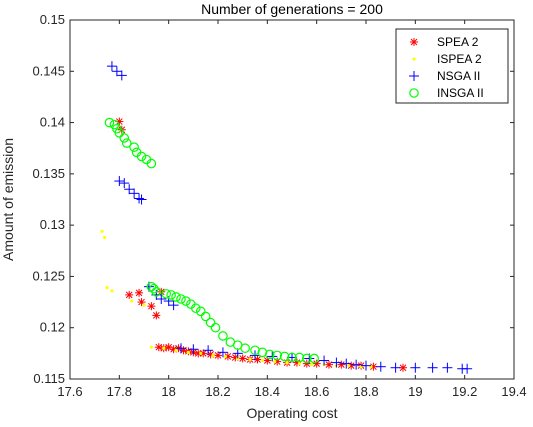 The width and height of the screenshot is (533, 427). What do you see at coordinates (52, 19) in the screenshot?
I see `y-tick-label: 0.15` at bounding box center [52, 19].